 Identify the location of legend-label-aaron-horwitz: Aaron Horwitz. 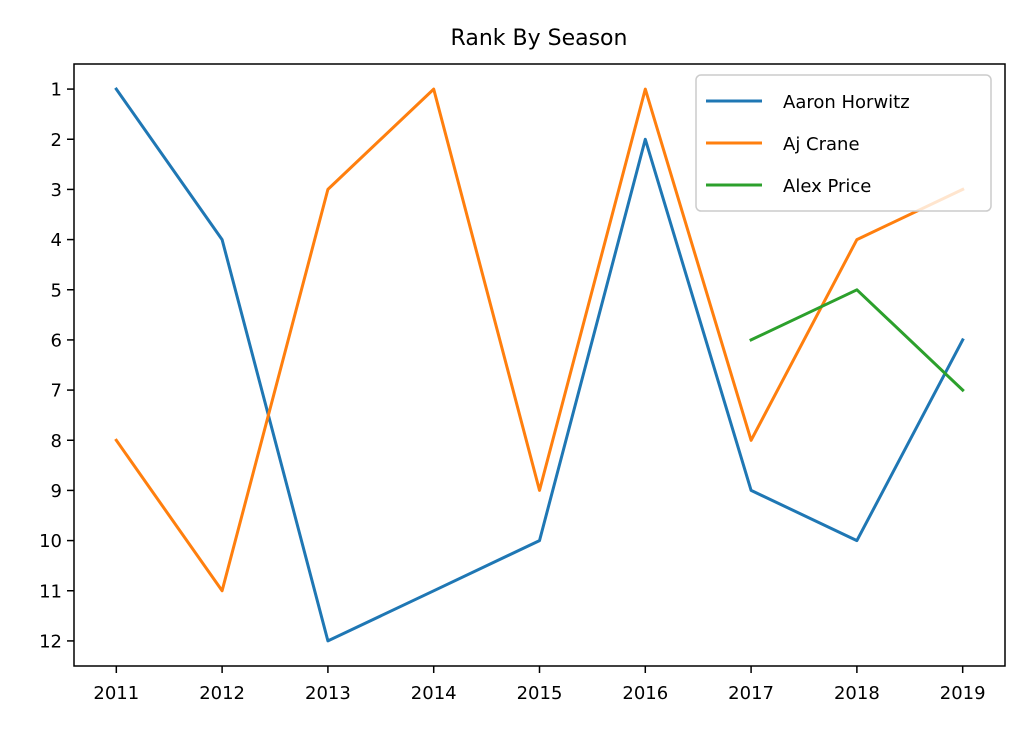
(846, 102).